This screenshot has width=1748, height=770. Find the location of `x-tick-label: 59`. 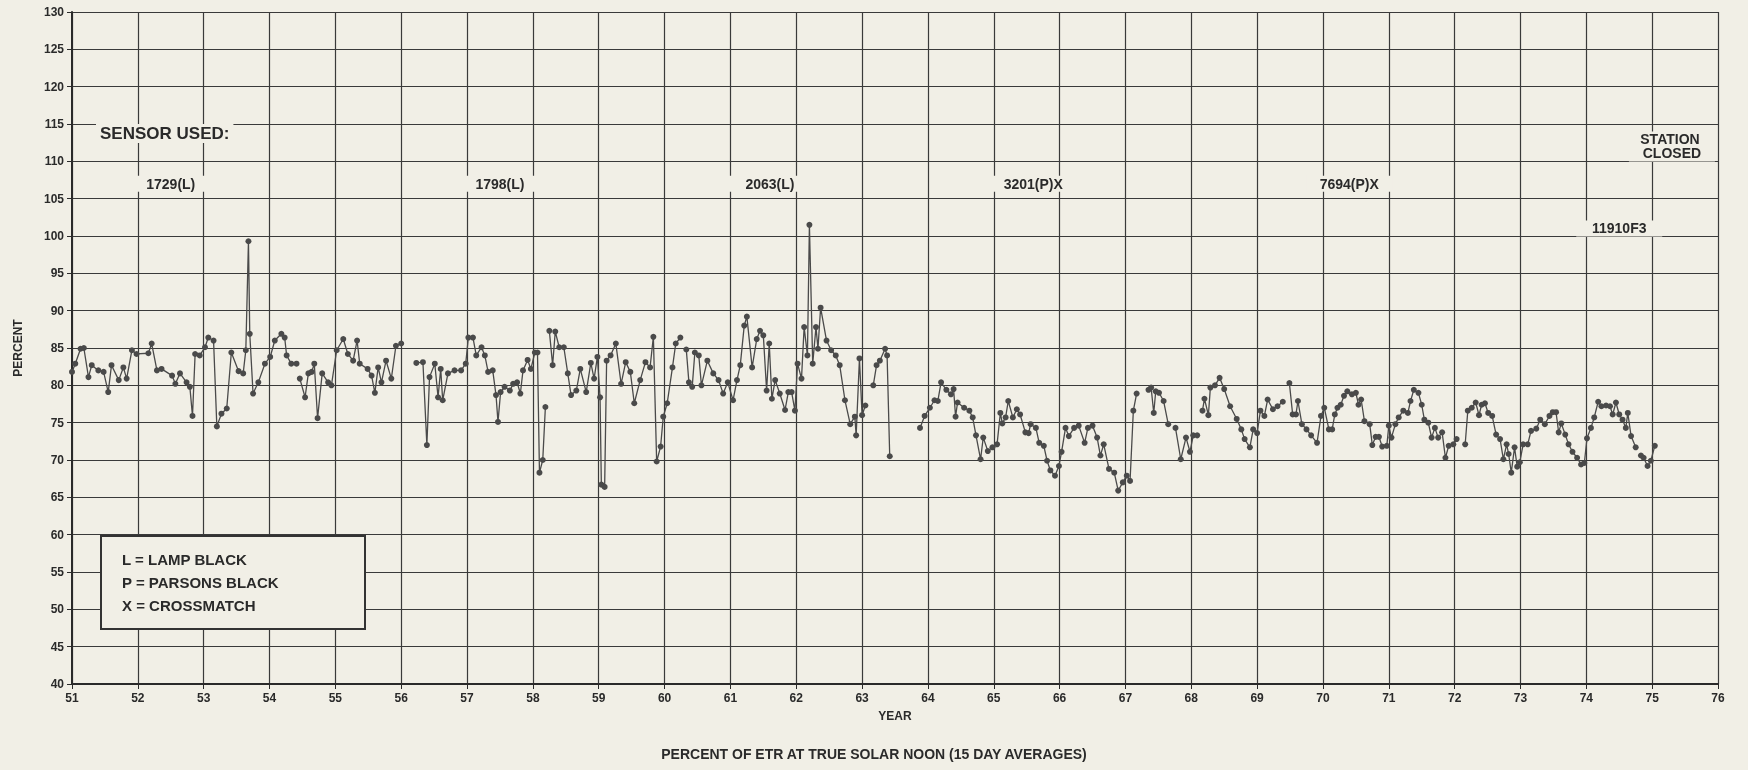

x-tick-label: 59 is located at coordinates (599, 698).